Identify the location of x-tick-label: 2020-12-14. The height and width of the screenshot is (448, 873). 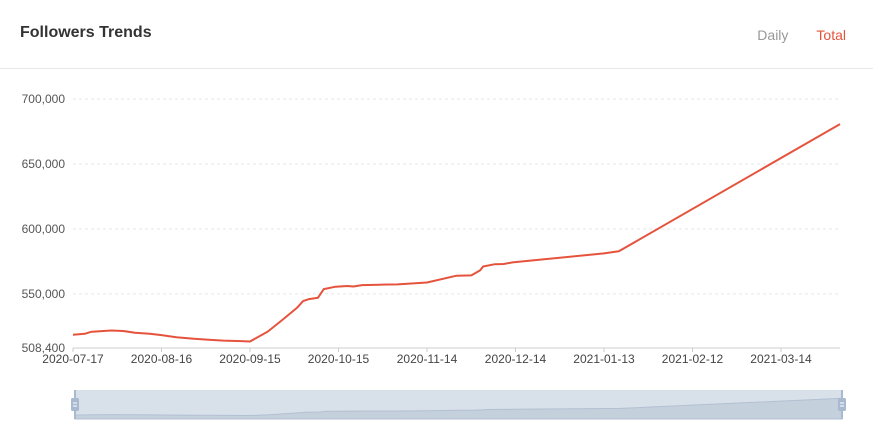
(516, 359).